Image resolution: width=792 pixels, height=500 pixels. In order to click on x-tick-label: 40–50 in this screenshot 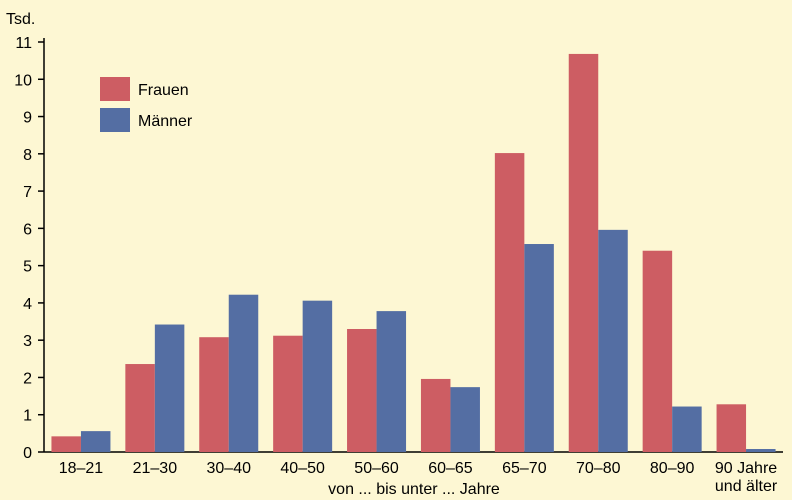, I will do `click(302, 468)`.